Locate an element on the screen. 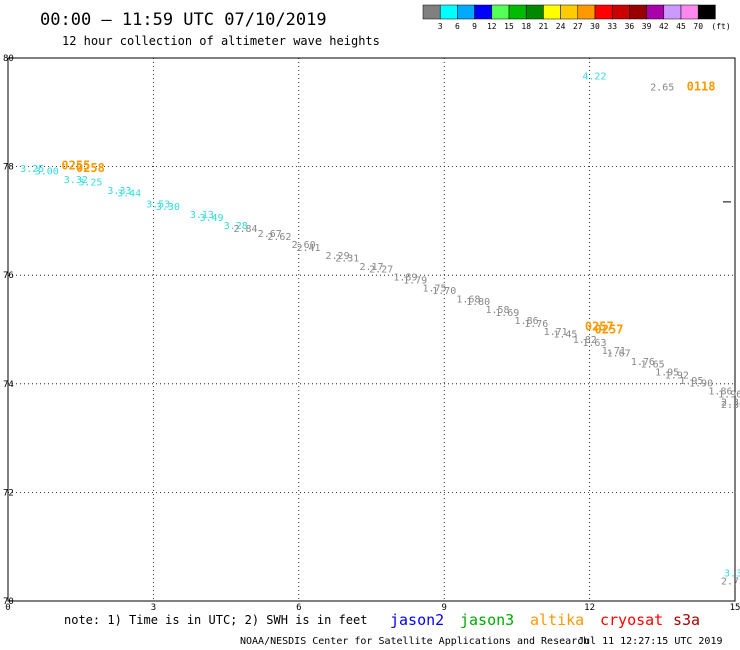 This screenshot has height=650, width=740. y-tick-label: 74 is located at coordinates (8, 385).